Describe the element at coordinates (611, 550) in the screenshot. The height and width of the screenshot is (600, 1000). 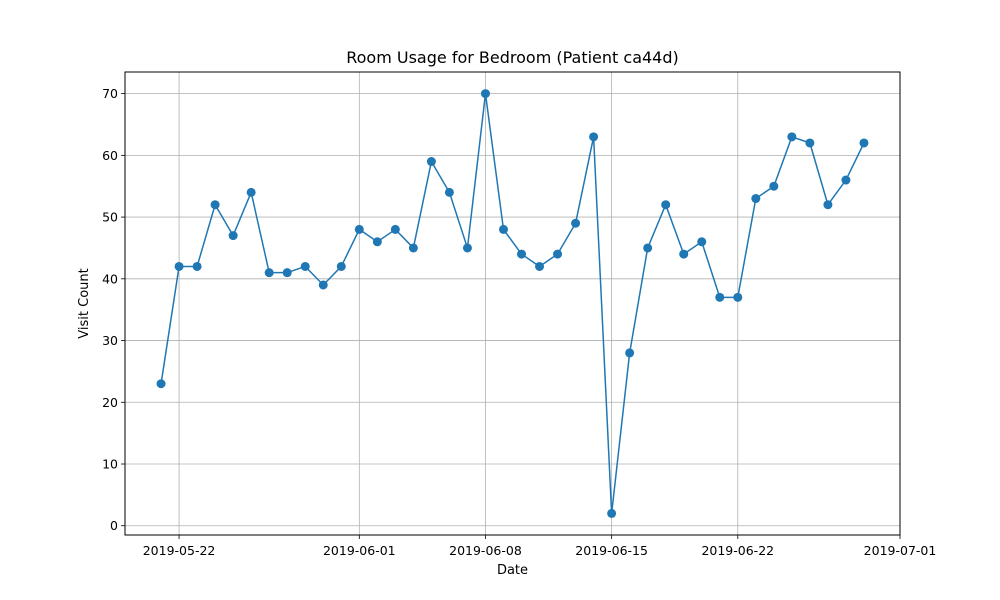
I see `x-tick-label: 2019-06-15` at that location.